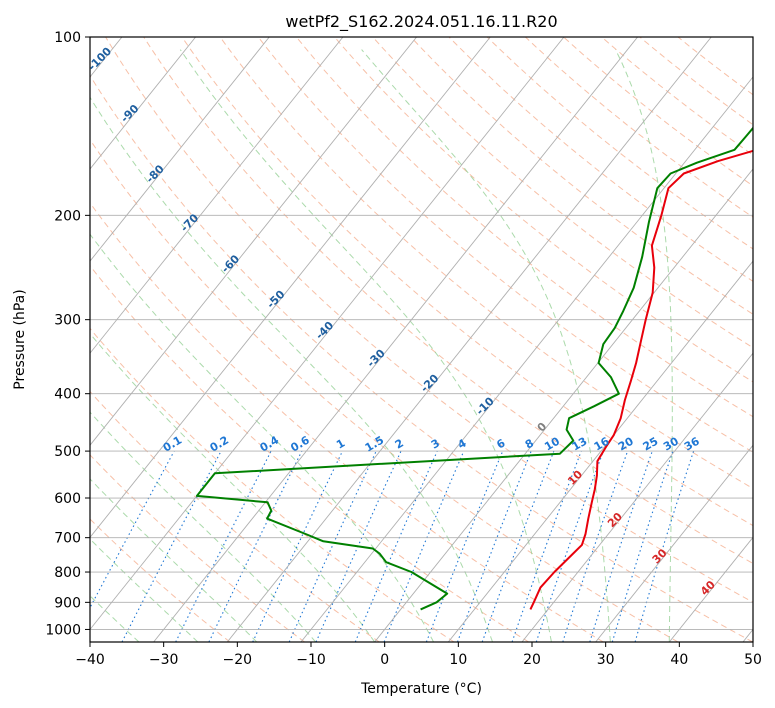 Image resolution: width=775 pixels, height=708 pixels. Describe the element at coordinates (164, 660) in the screenshot. I see `x-tick-label: −30` at that location.